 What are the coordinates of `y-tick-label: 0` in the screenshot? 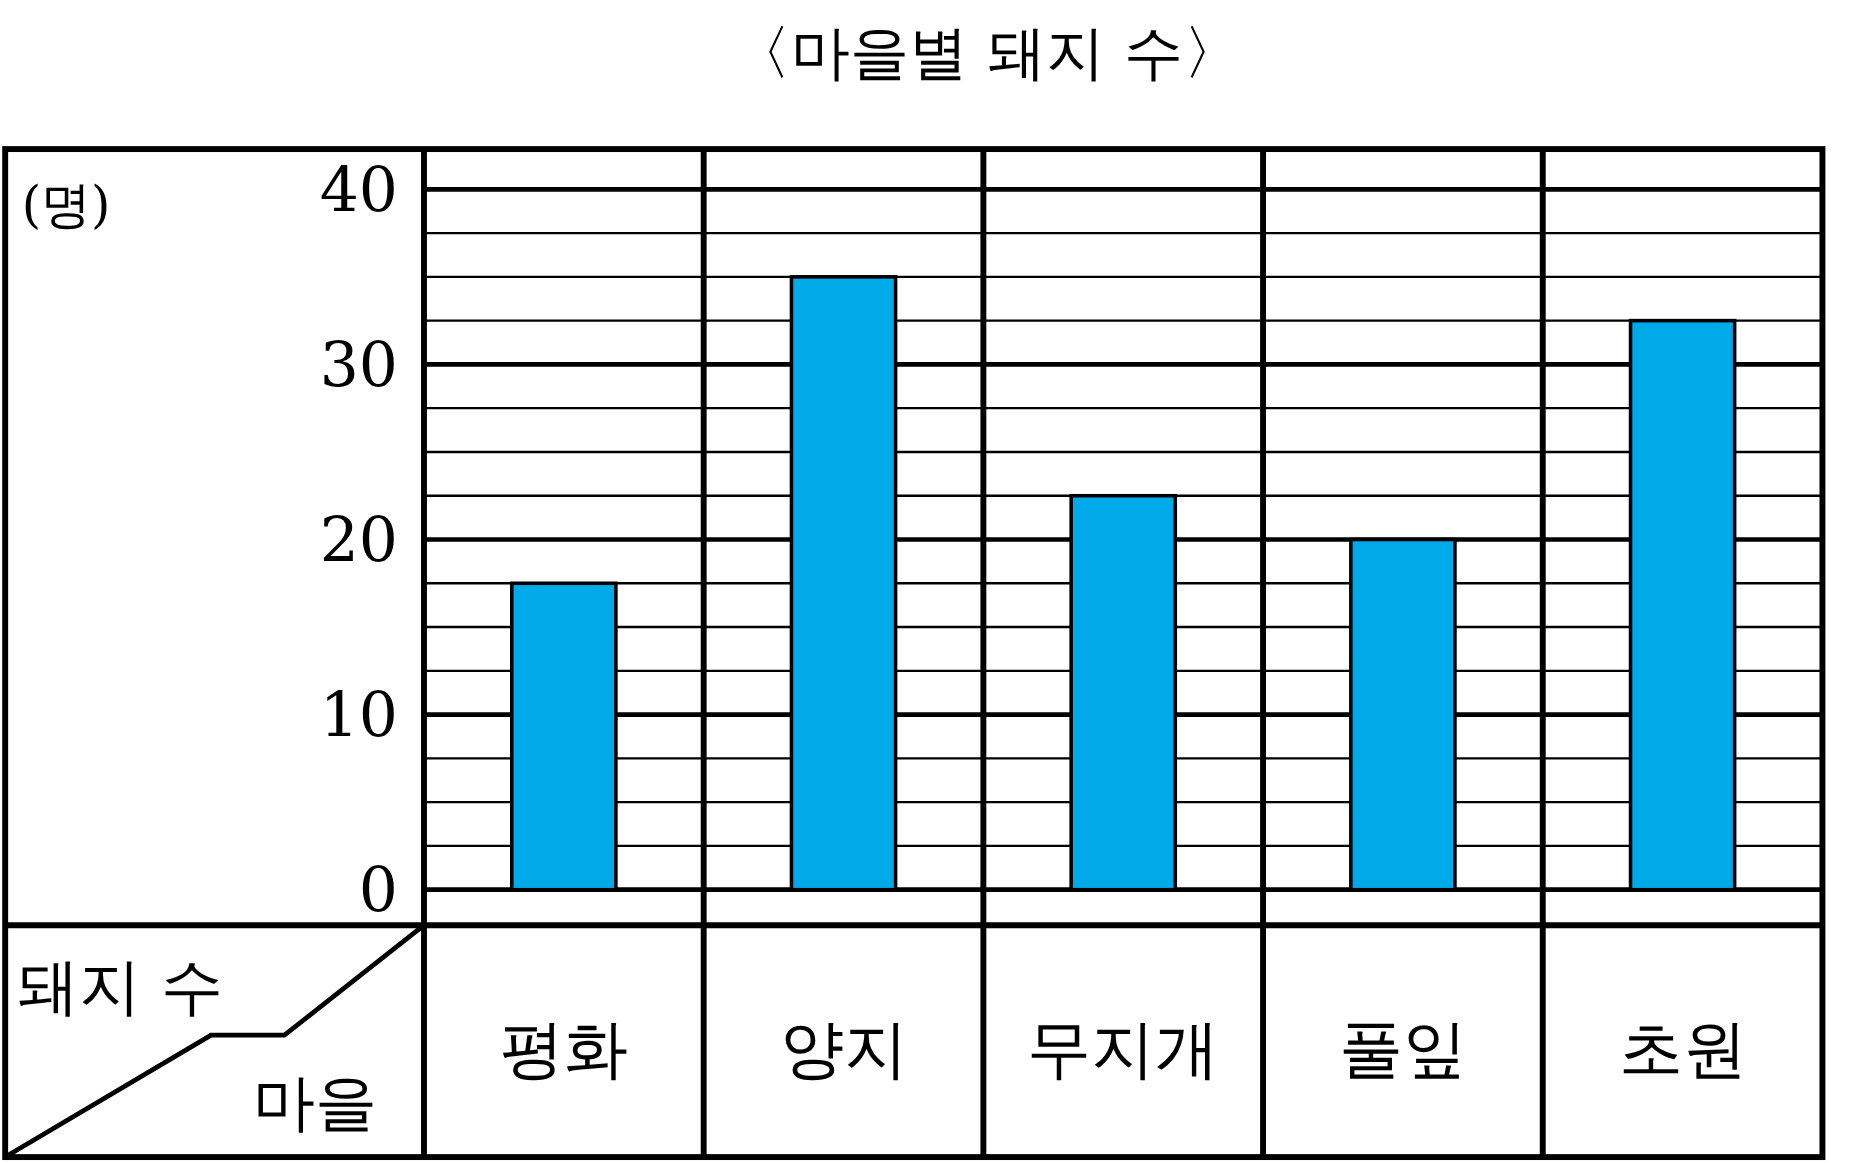 It's located at (378, 890).